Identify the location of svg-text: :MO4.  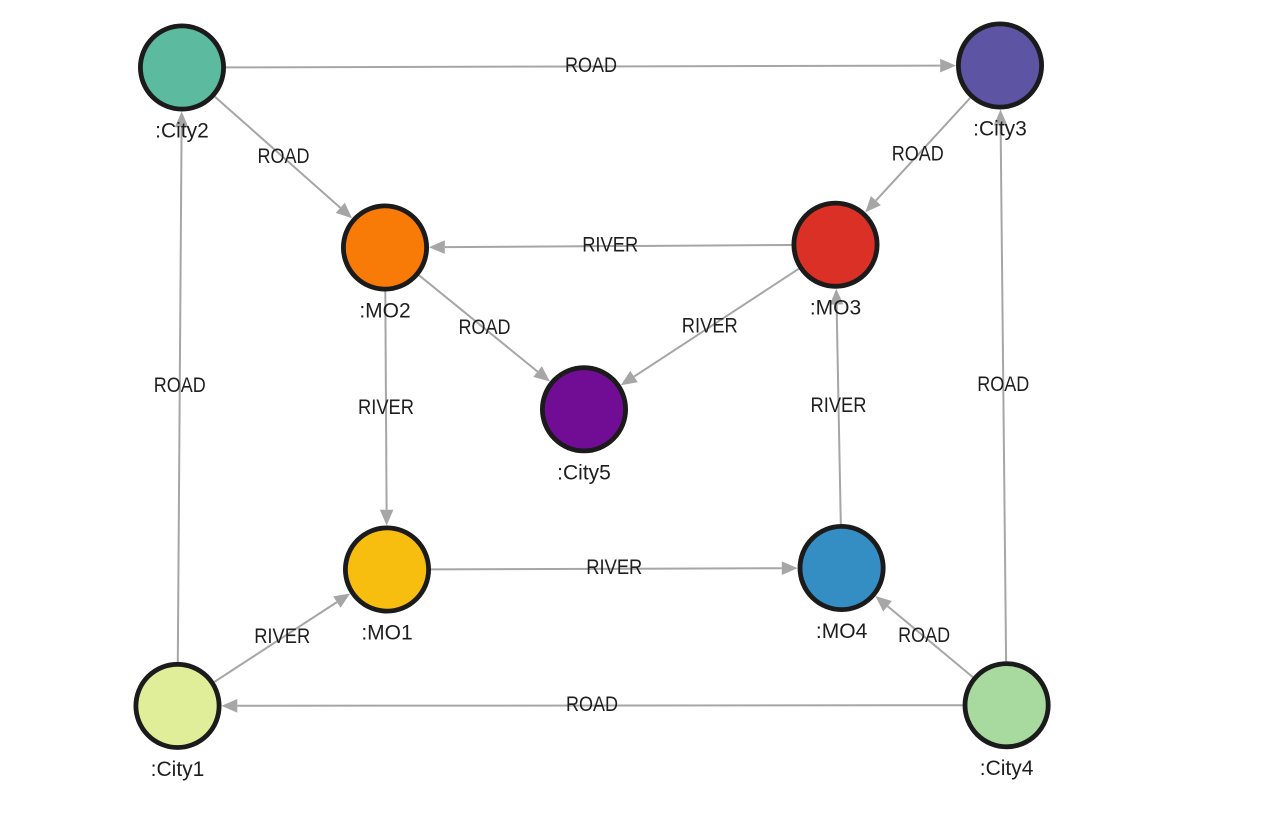
(842, 631).